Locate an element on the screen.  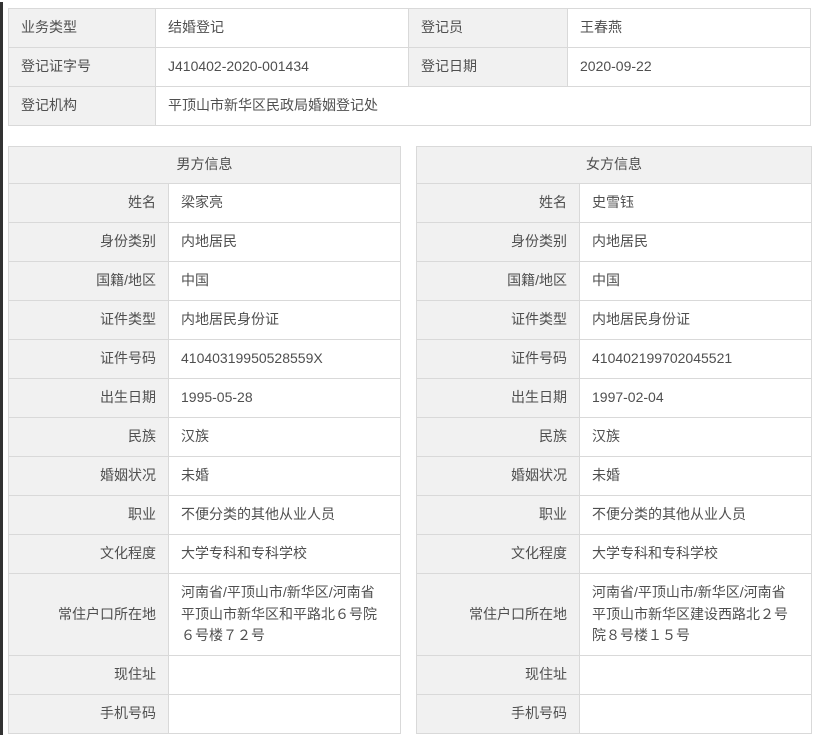
table-row: 女方信息 is located at coordinates (614, 165).